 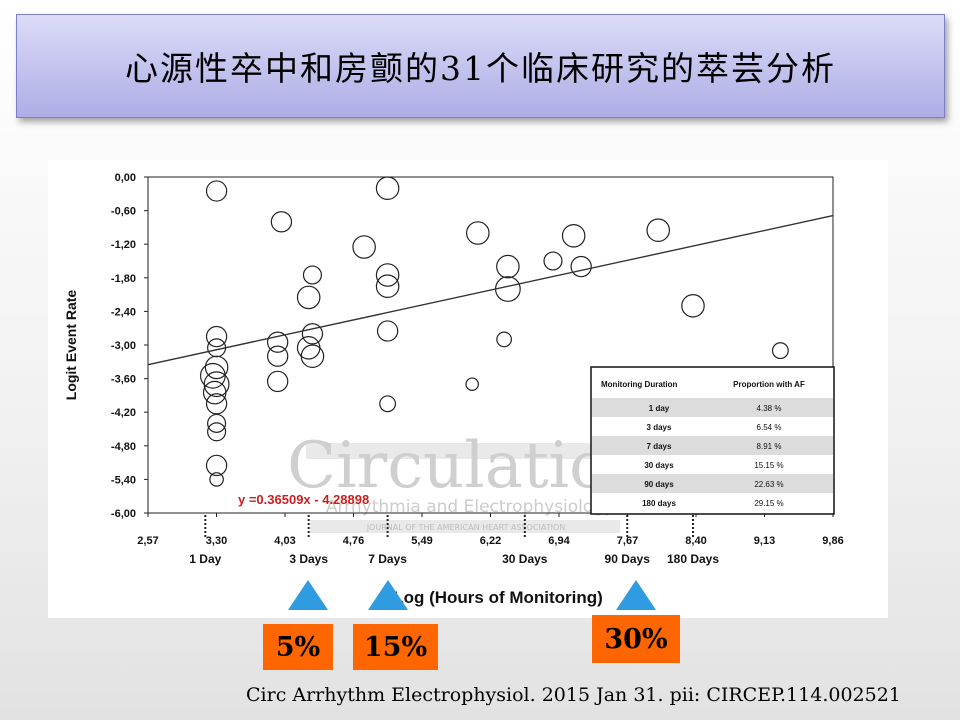 I want to click on y-tick-label: -1,20, so click(x=123, y=245).